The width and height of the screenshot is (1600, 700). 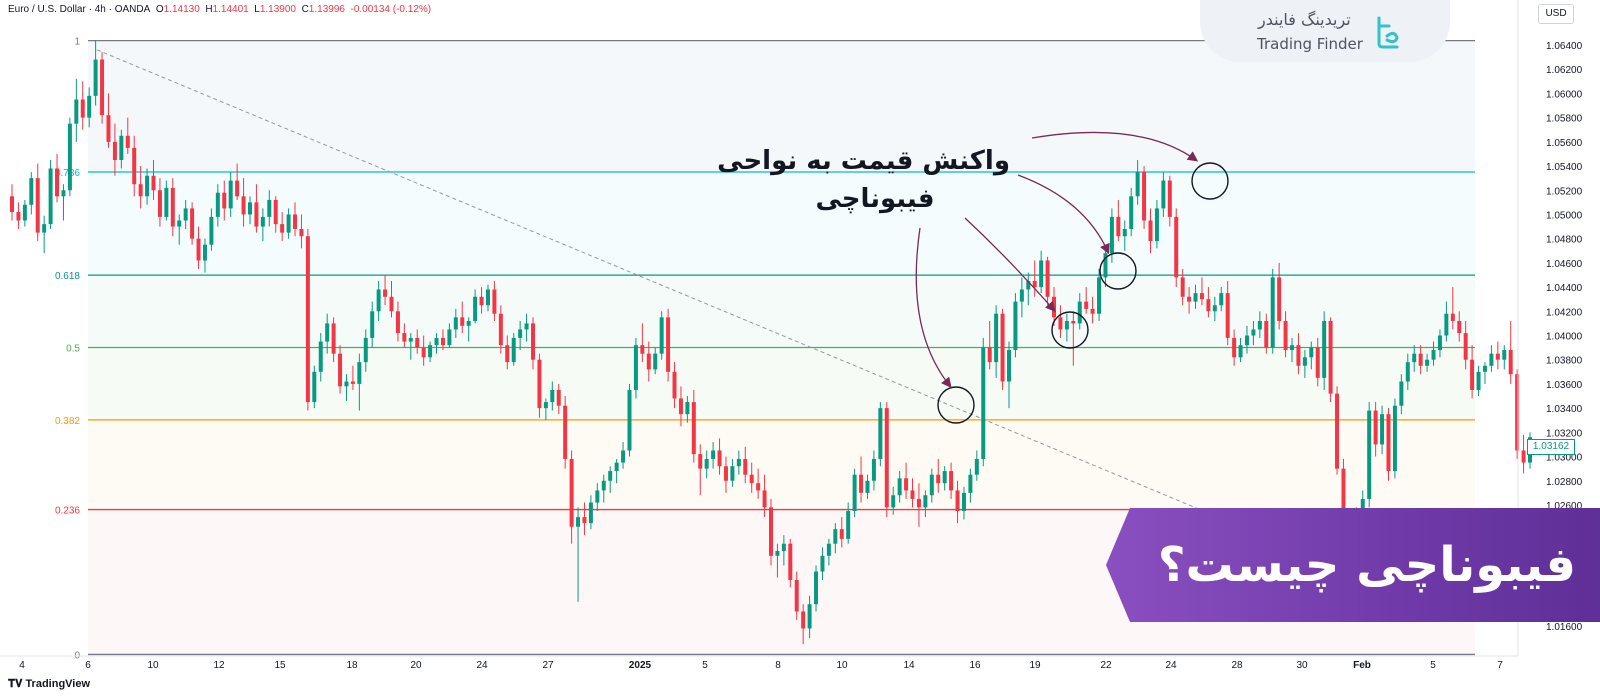 I want to click on x-tick-label: 27, so click(x=548, y=665).